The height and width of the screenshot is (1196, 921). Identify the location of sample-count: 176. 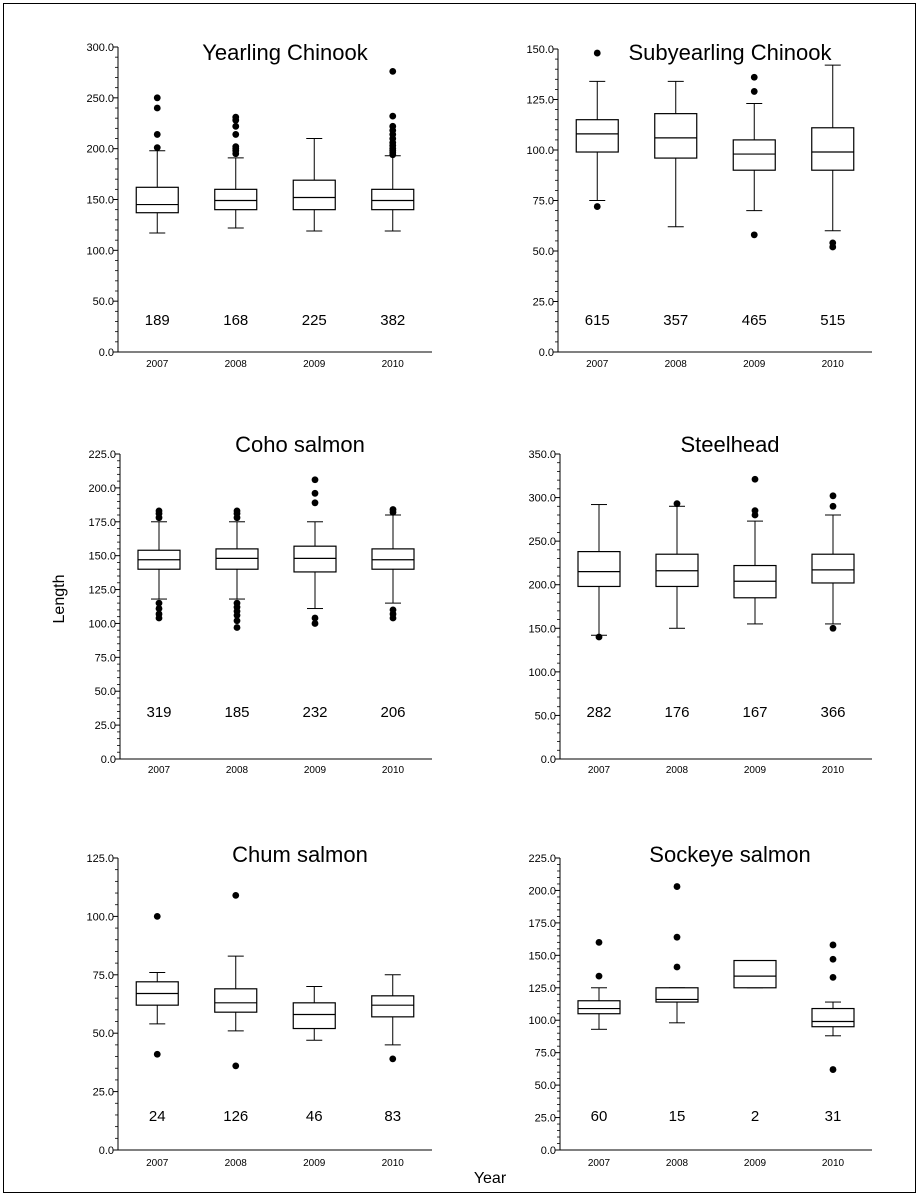
(676, 712).